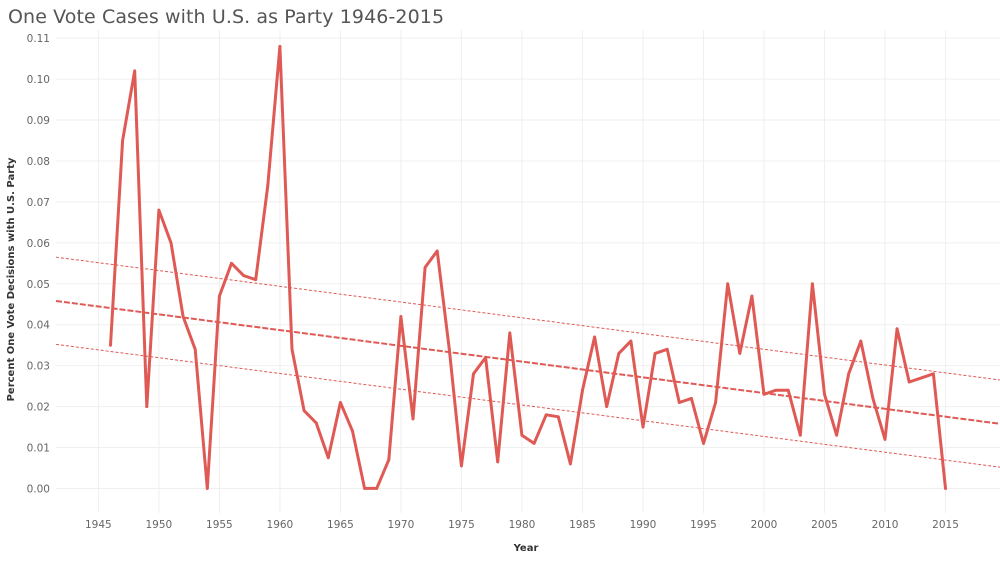 Image resolution: width=1000 pixels, height=561 pixels. I want to click on x-tick-label: 1975, so click(461, 525).